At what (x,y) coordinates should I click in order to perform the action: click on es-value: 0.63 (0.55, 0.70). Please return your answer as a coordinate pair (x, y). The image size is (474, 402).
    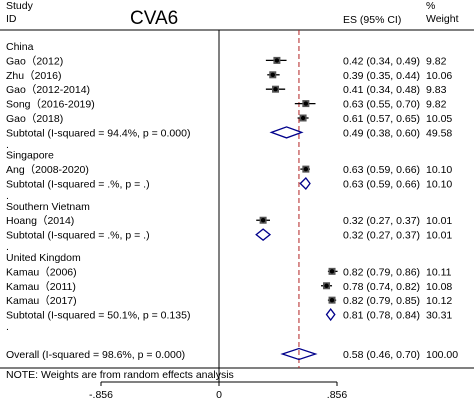
    Looking at the image, I should click on (381, 105).